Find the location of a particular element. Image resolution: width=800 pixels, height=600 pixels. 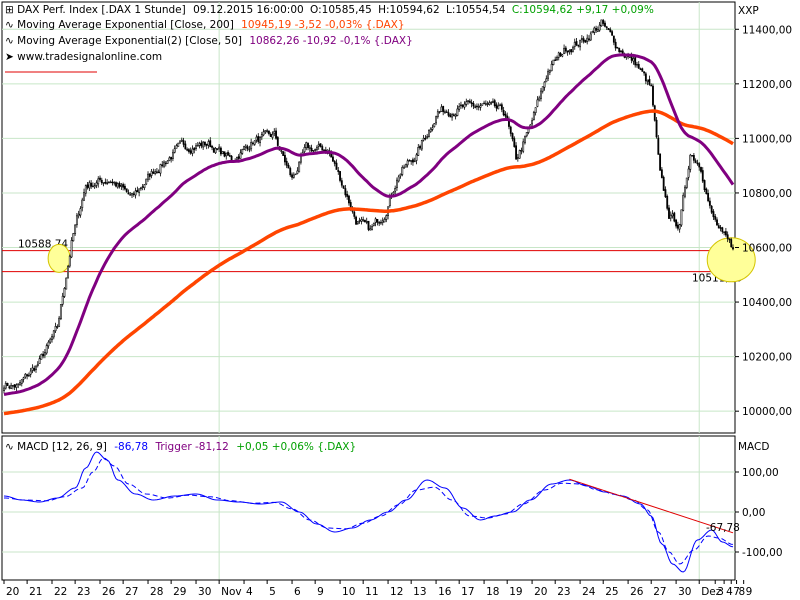

price-y-tick-label: 10600,00 is located at coordinates (767, 249).